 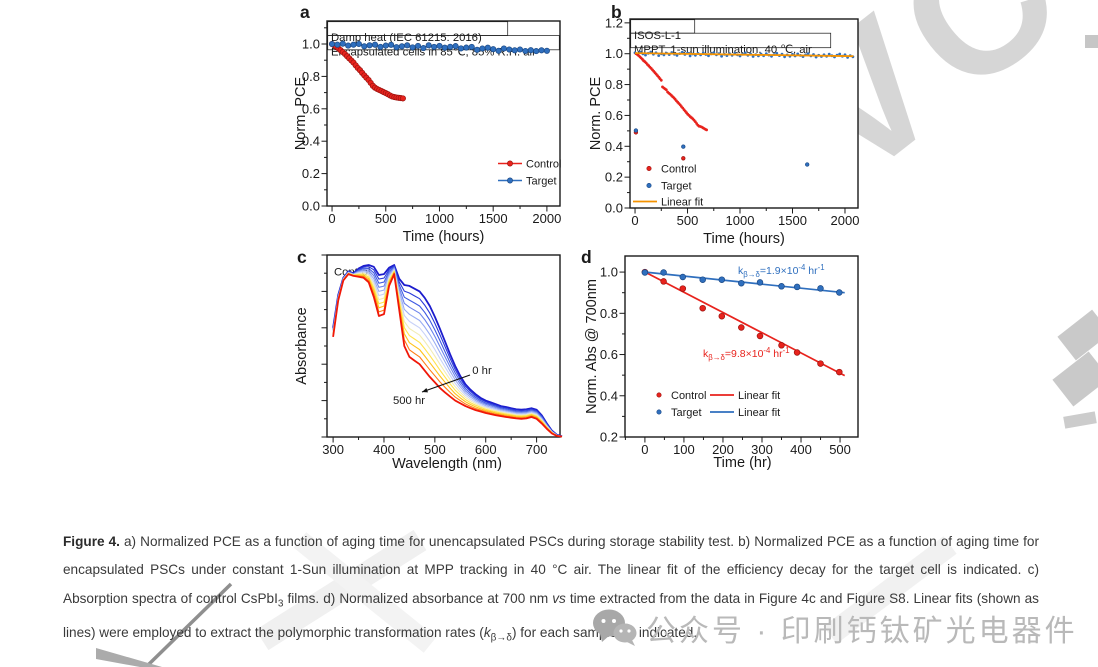 I want to click on panel-a-series-target, so click(x=439, y=47).